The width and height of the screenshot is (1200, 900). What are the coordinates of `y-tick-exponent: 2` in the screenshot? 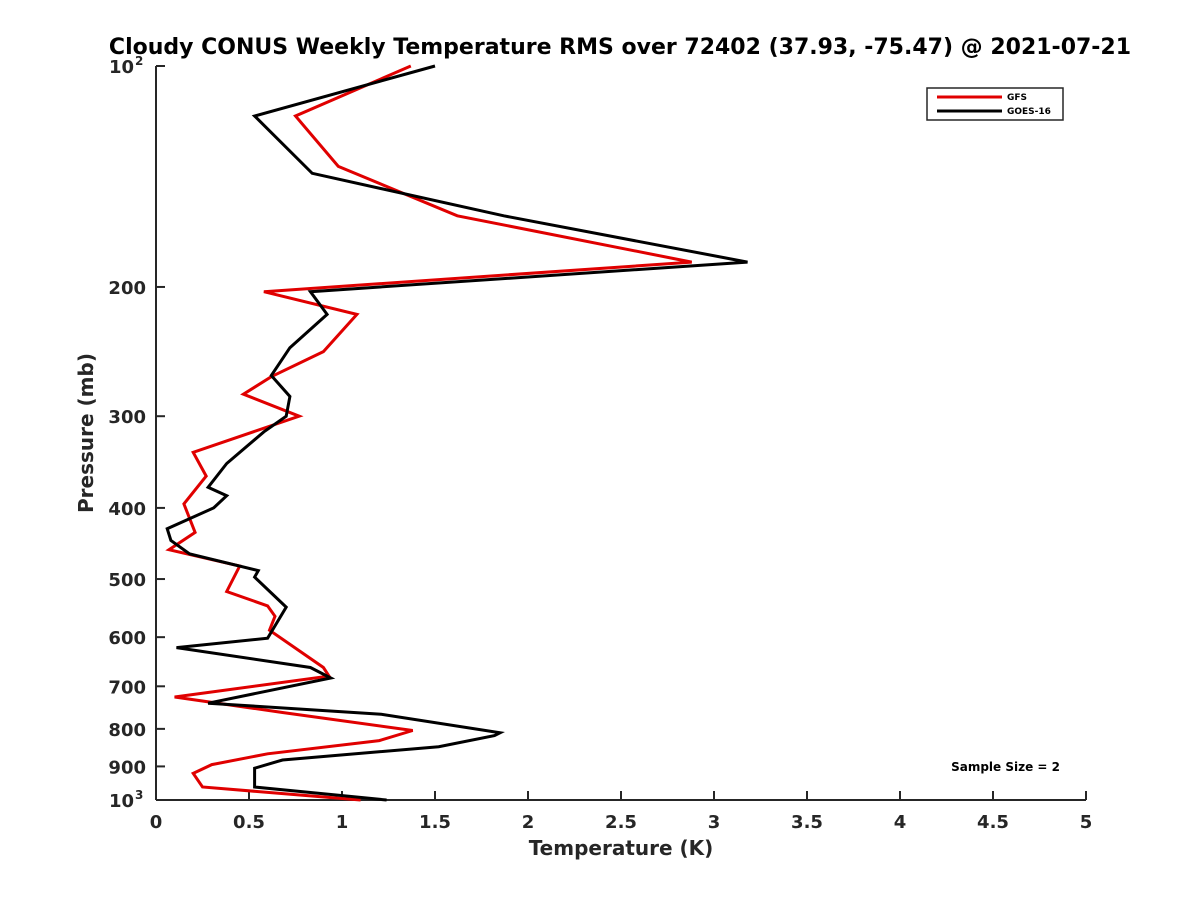 It's located at (139, 61).